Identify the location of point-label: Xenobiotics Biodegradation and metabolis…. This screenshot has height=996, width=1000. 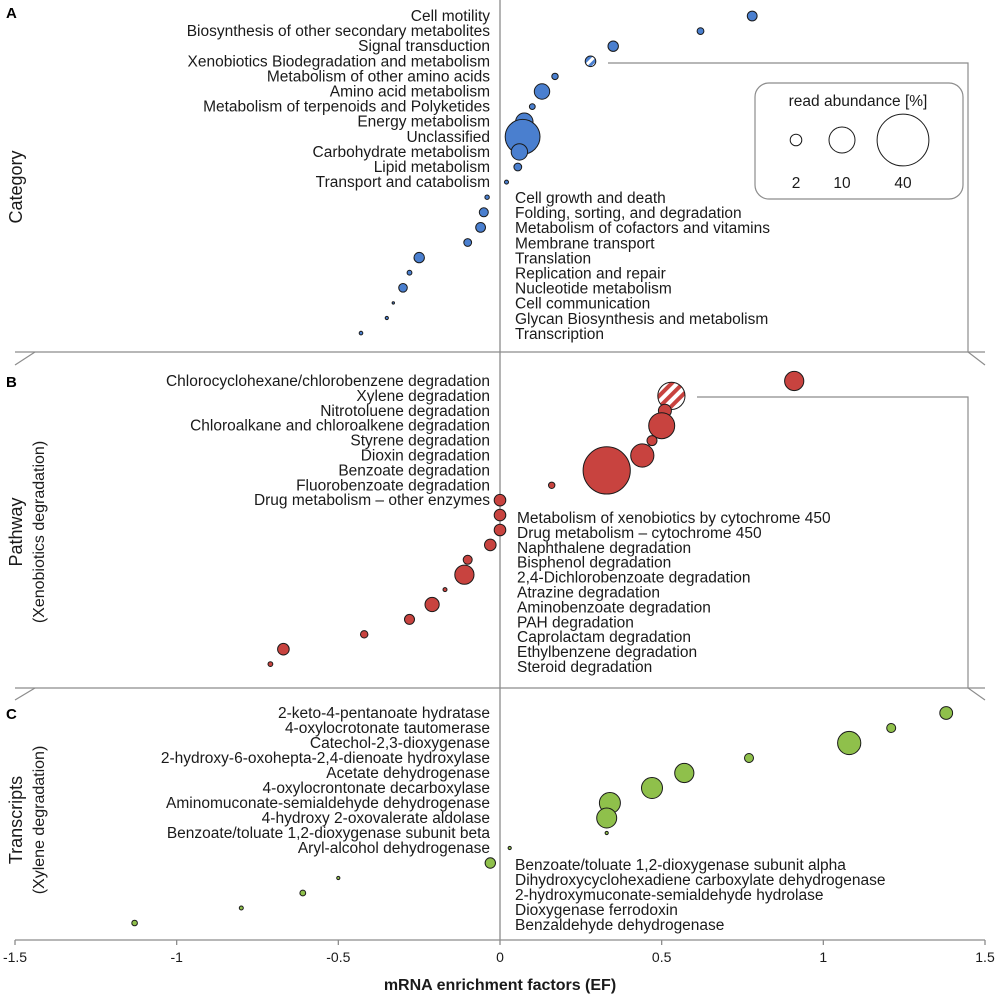
(339, 61).